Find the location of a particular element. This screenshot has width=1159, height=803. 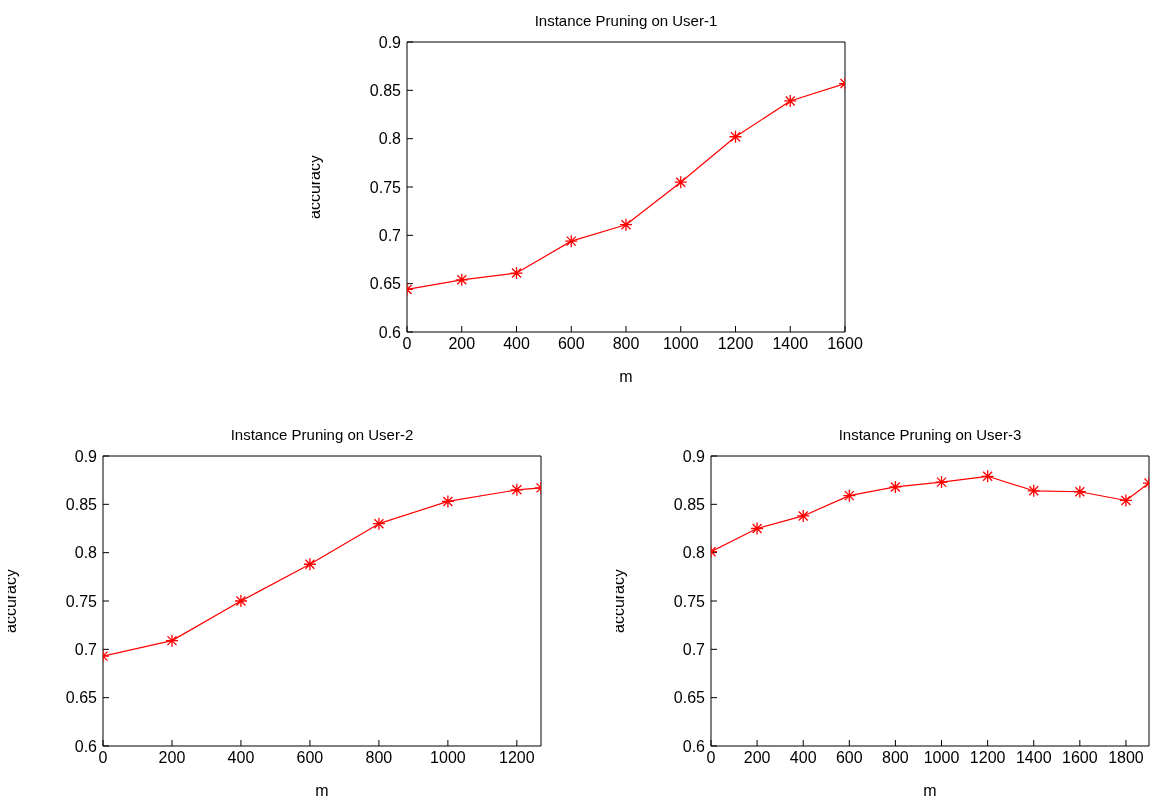

chart-title: Instance Pruning on User-1 is located at coordinates (626, 20).